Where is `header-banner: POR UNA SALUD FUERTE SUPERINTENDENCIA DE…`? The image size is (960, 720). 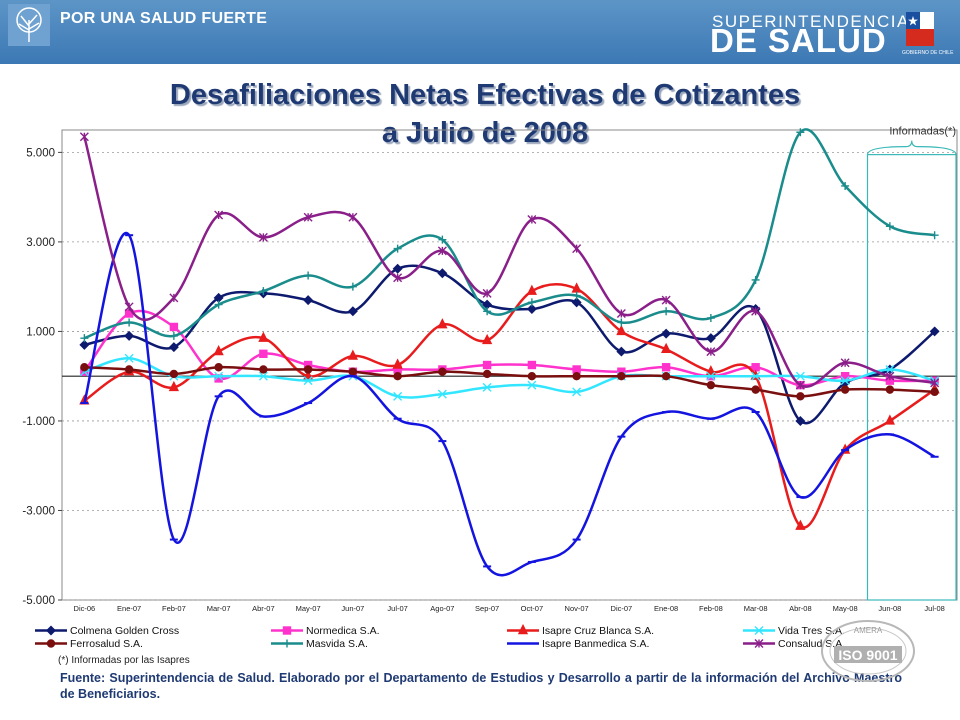 header-banner: POR UNA SALUD FUERTE SUPERINTENDENCIA DE… is located at coordinates (480, 32).